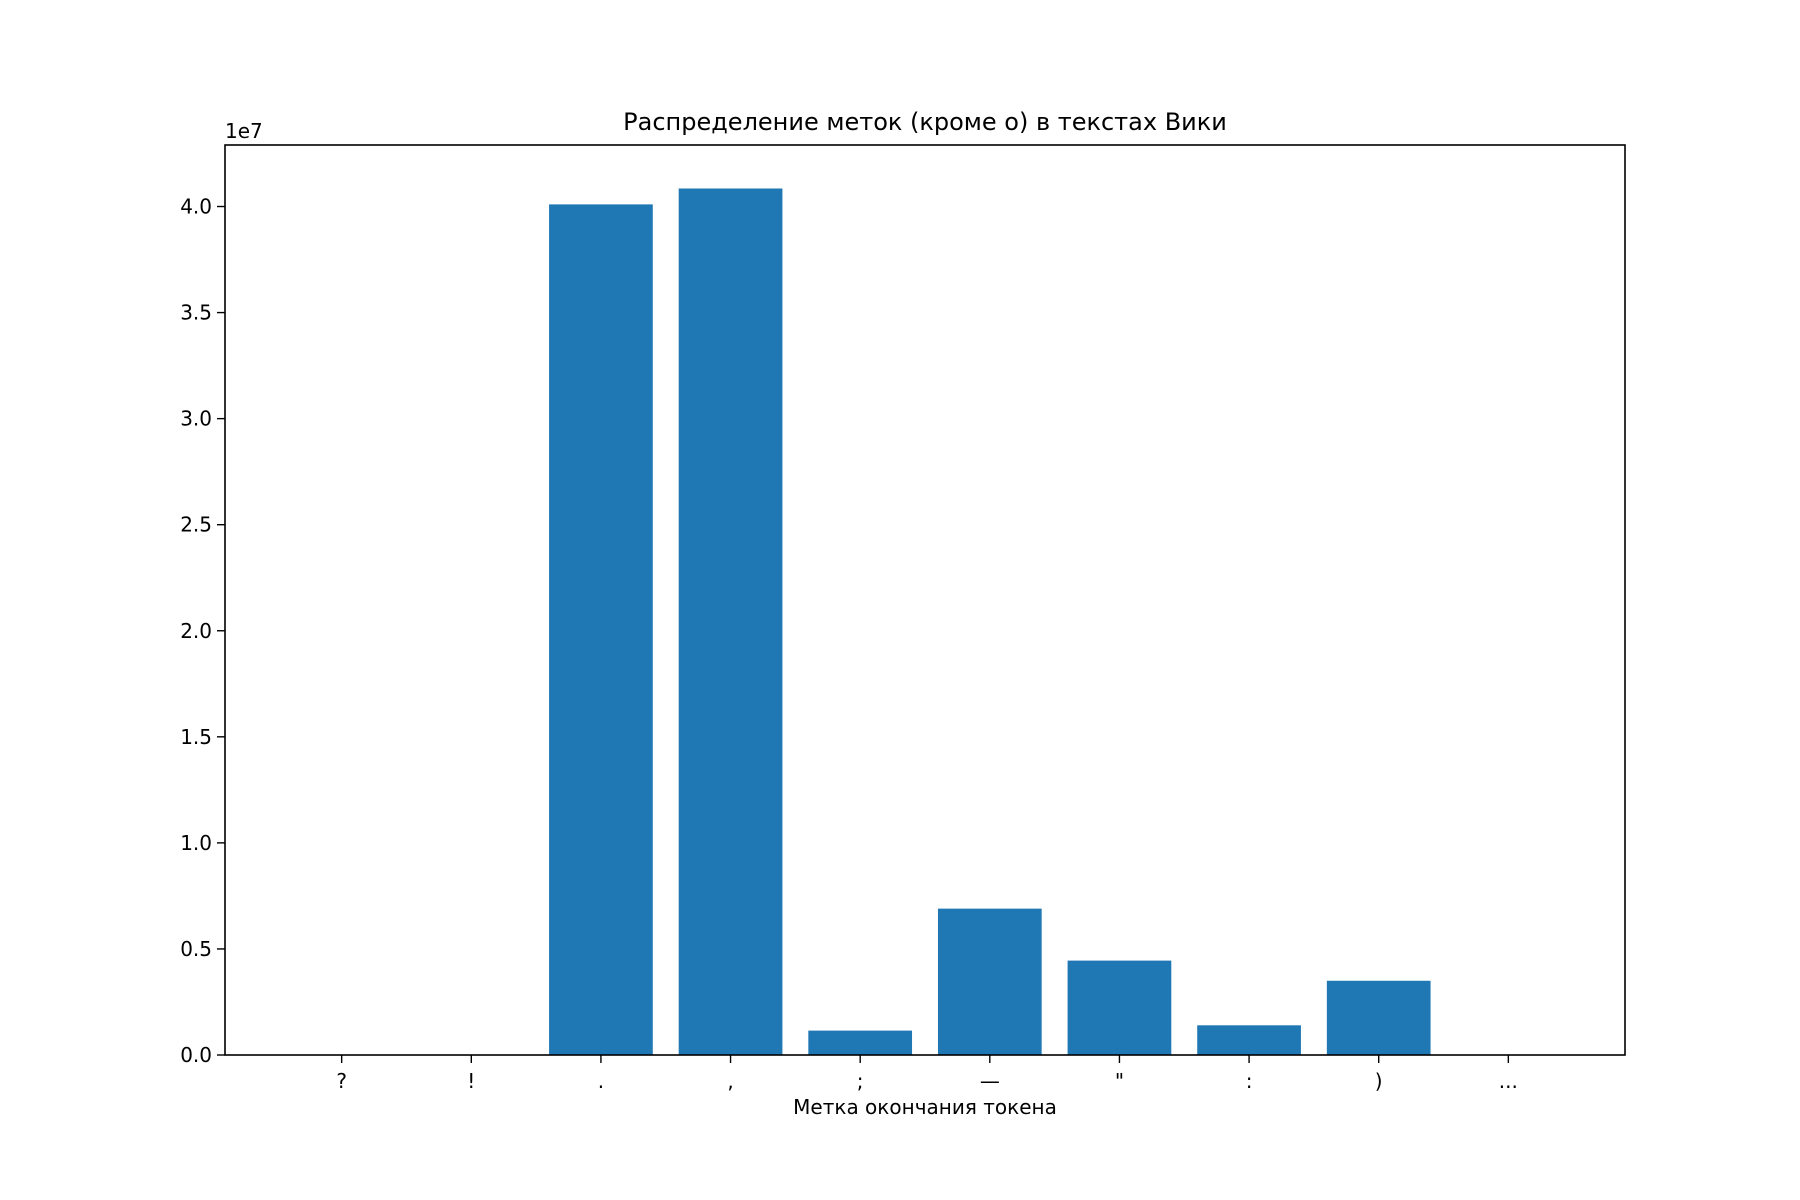  Describe the element at coordinates (196, 949) in the screenshot. I see `y-tick-label: 0.5` at that location.